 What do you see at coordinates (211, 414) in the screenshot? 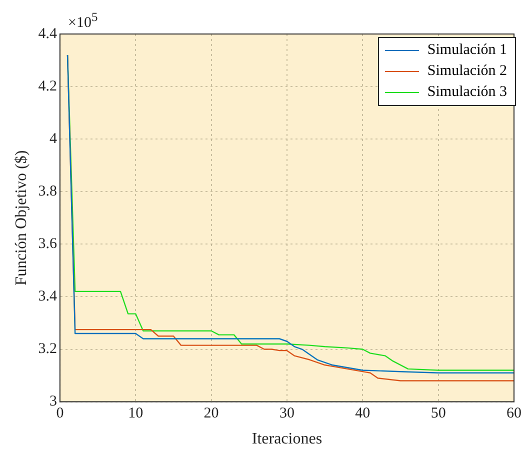
I see `x-tick-label: 20` at bounding box center [211, 414].